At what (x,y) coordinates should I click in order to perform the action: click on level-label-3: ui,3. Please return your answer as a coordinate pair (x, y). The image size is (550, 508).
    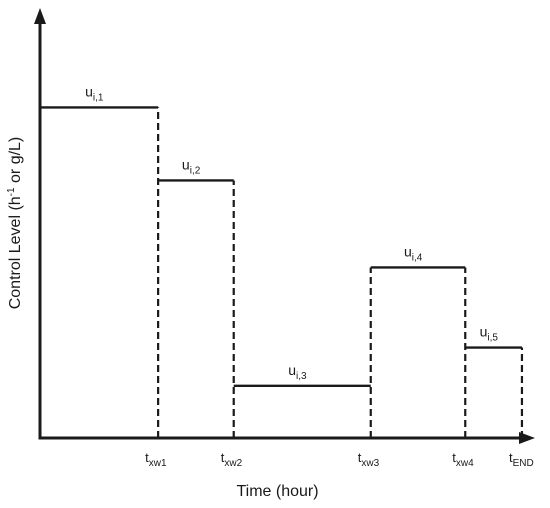
    Looking at the image, I should click on (297, 372).